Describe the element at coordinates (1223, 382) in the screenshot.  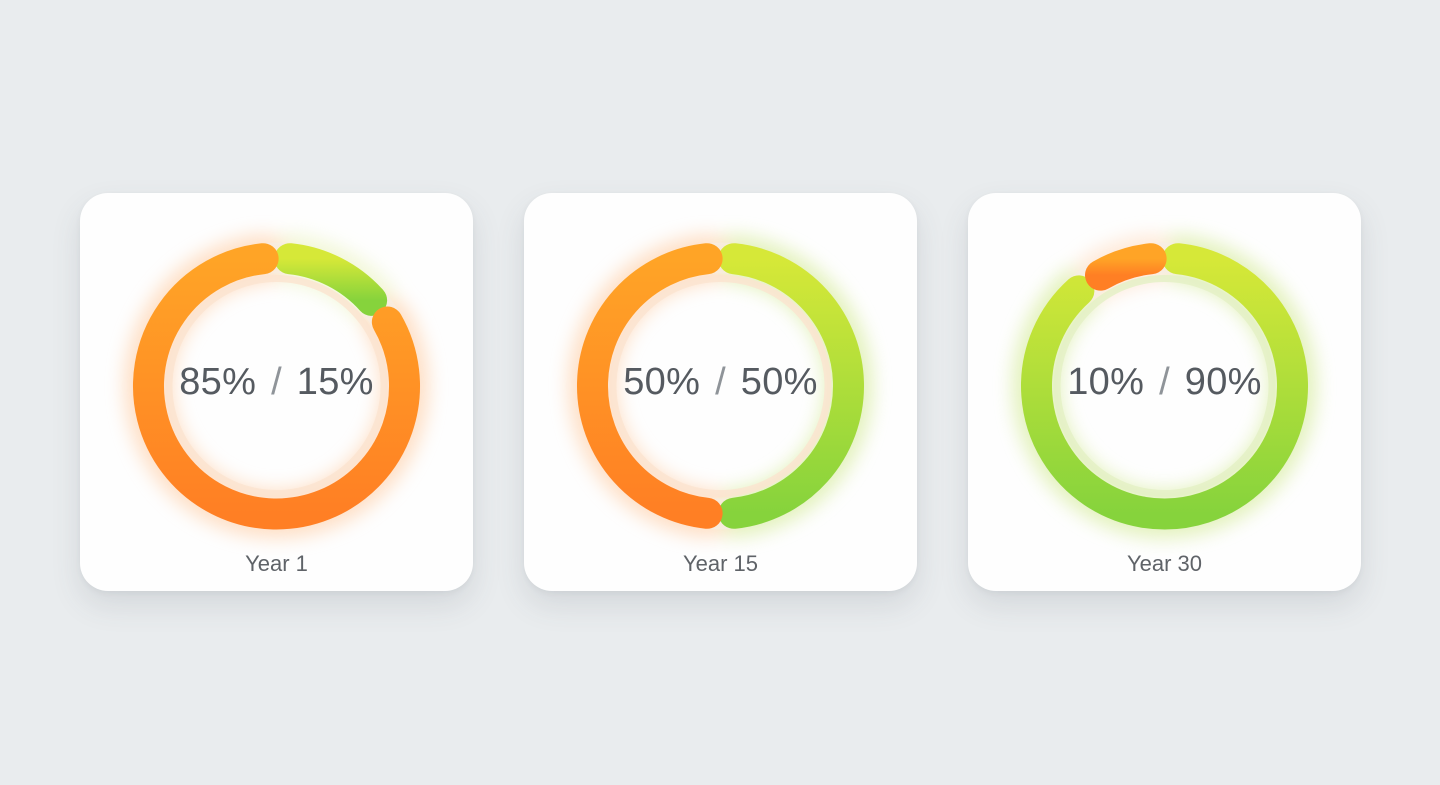
I see `green-share-label: 90%` at that location.